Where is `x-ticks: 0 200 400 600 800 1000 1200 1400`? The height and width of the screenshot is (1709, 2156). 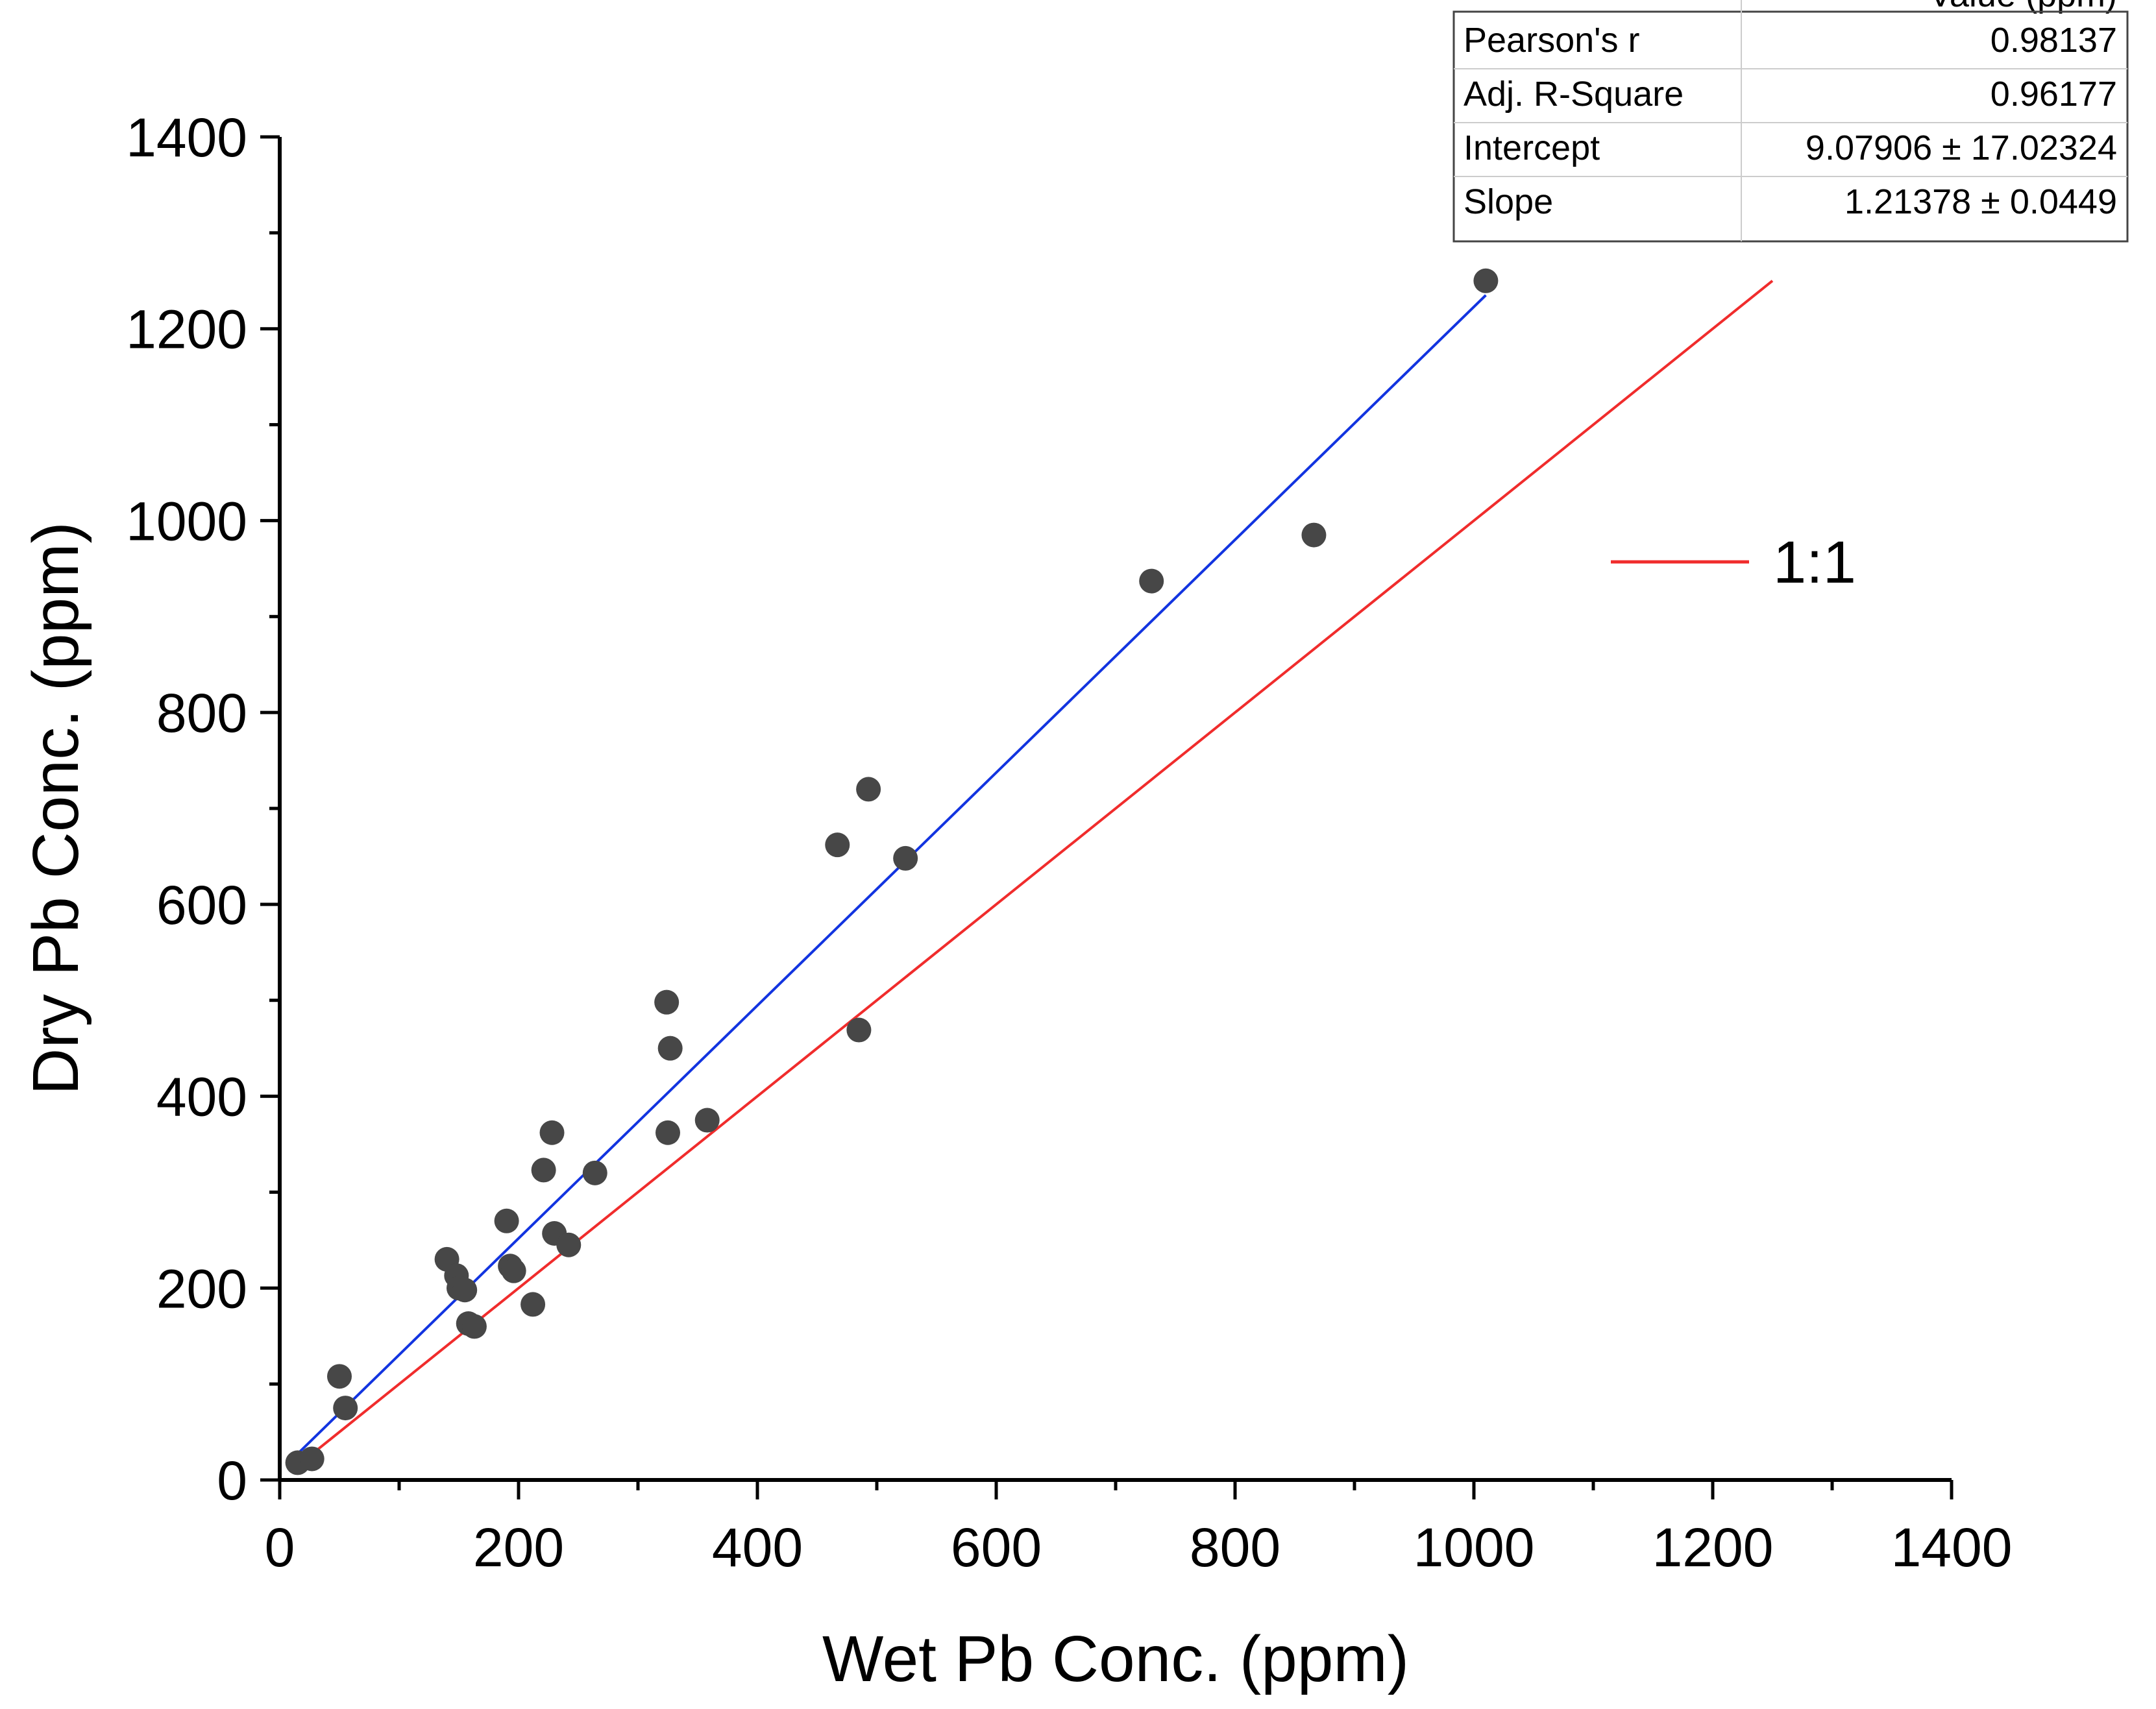 x-ticks: 0 200 400 600 800 1000 1200 1400 is located at coordinates (1139, 1529).